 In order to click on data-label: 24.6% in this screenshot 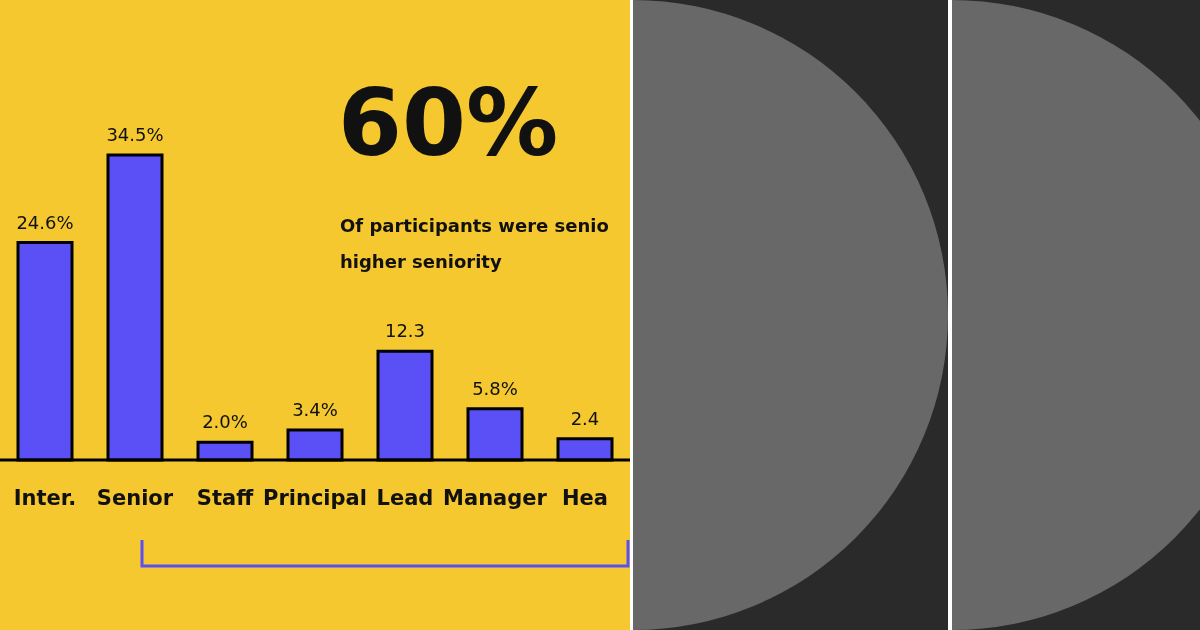, I will do `click(45, 222)`.